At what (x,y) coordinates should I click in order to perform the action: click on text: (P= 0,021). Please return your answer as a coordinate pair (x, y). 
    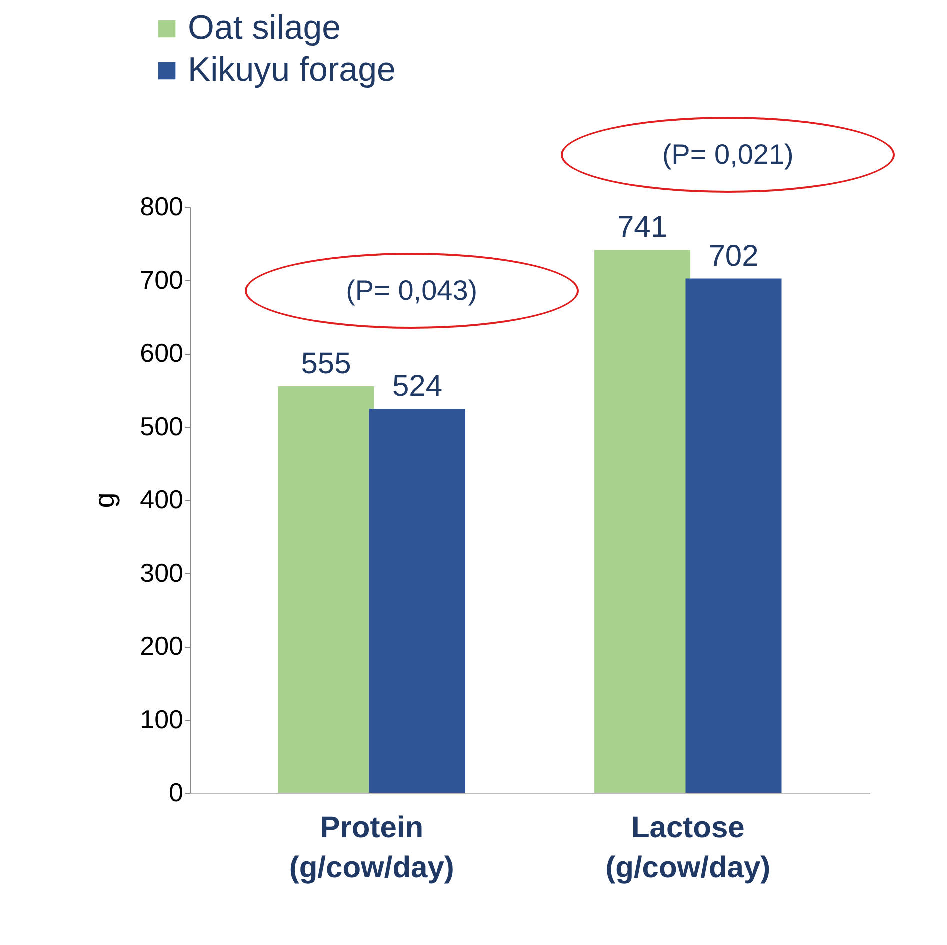
    Looking at the image, I should click on (728, 155).